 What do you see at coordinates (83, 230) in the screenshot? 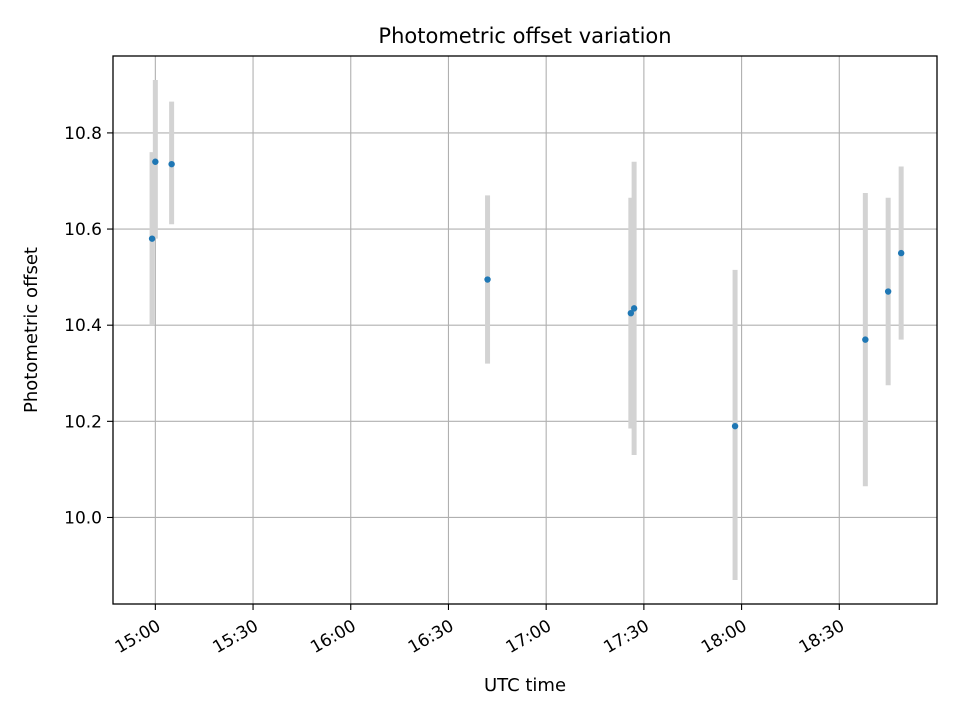
I see `y-tick-label: 10.6` at bounding box center [83, 230].